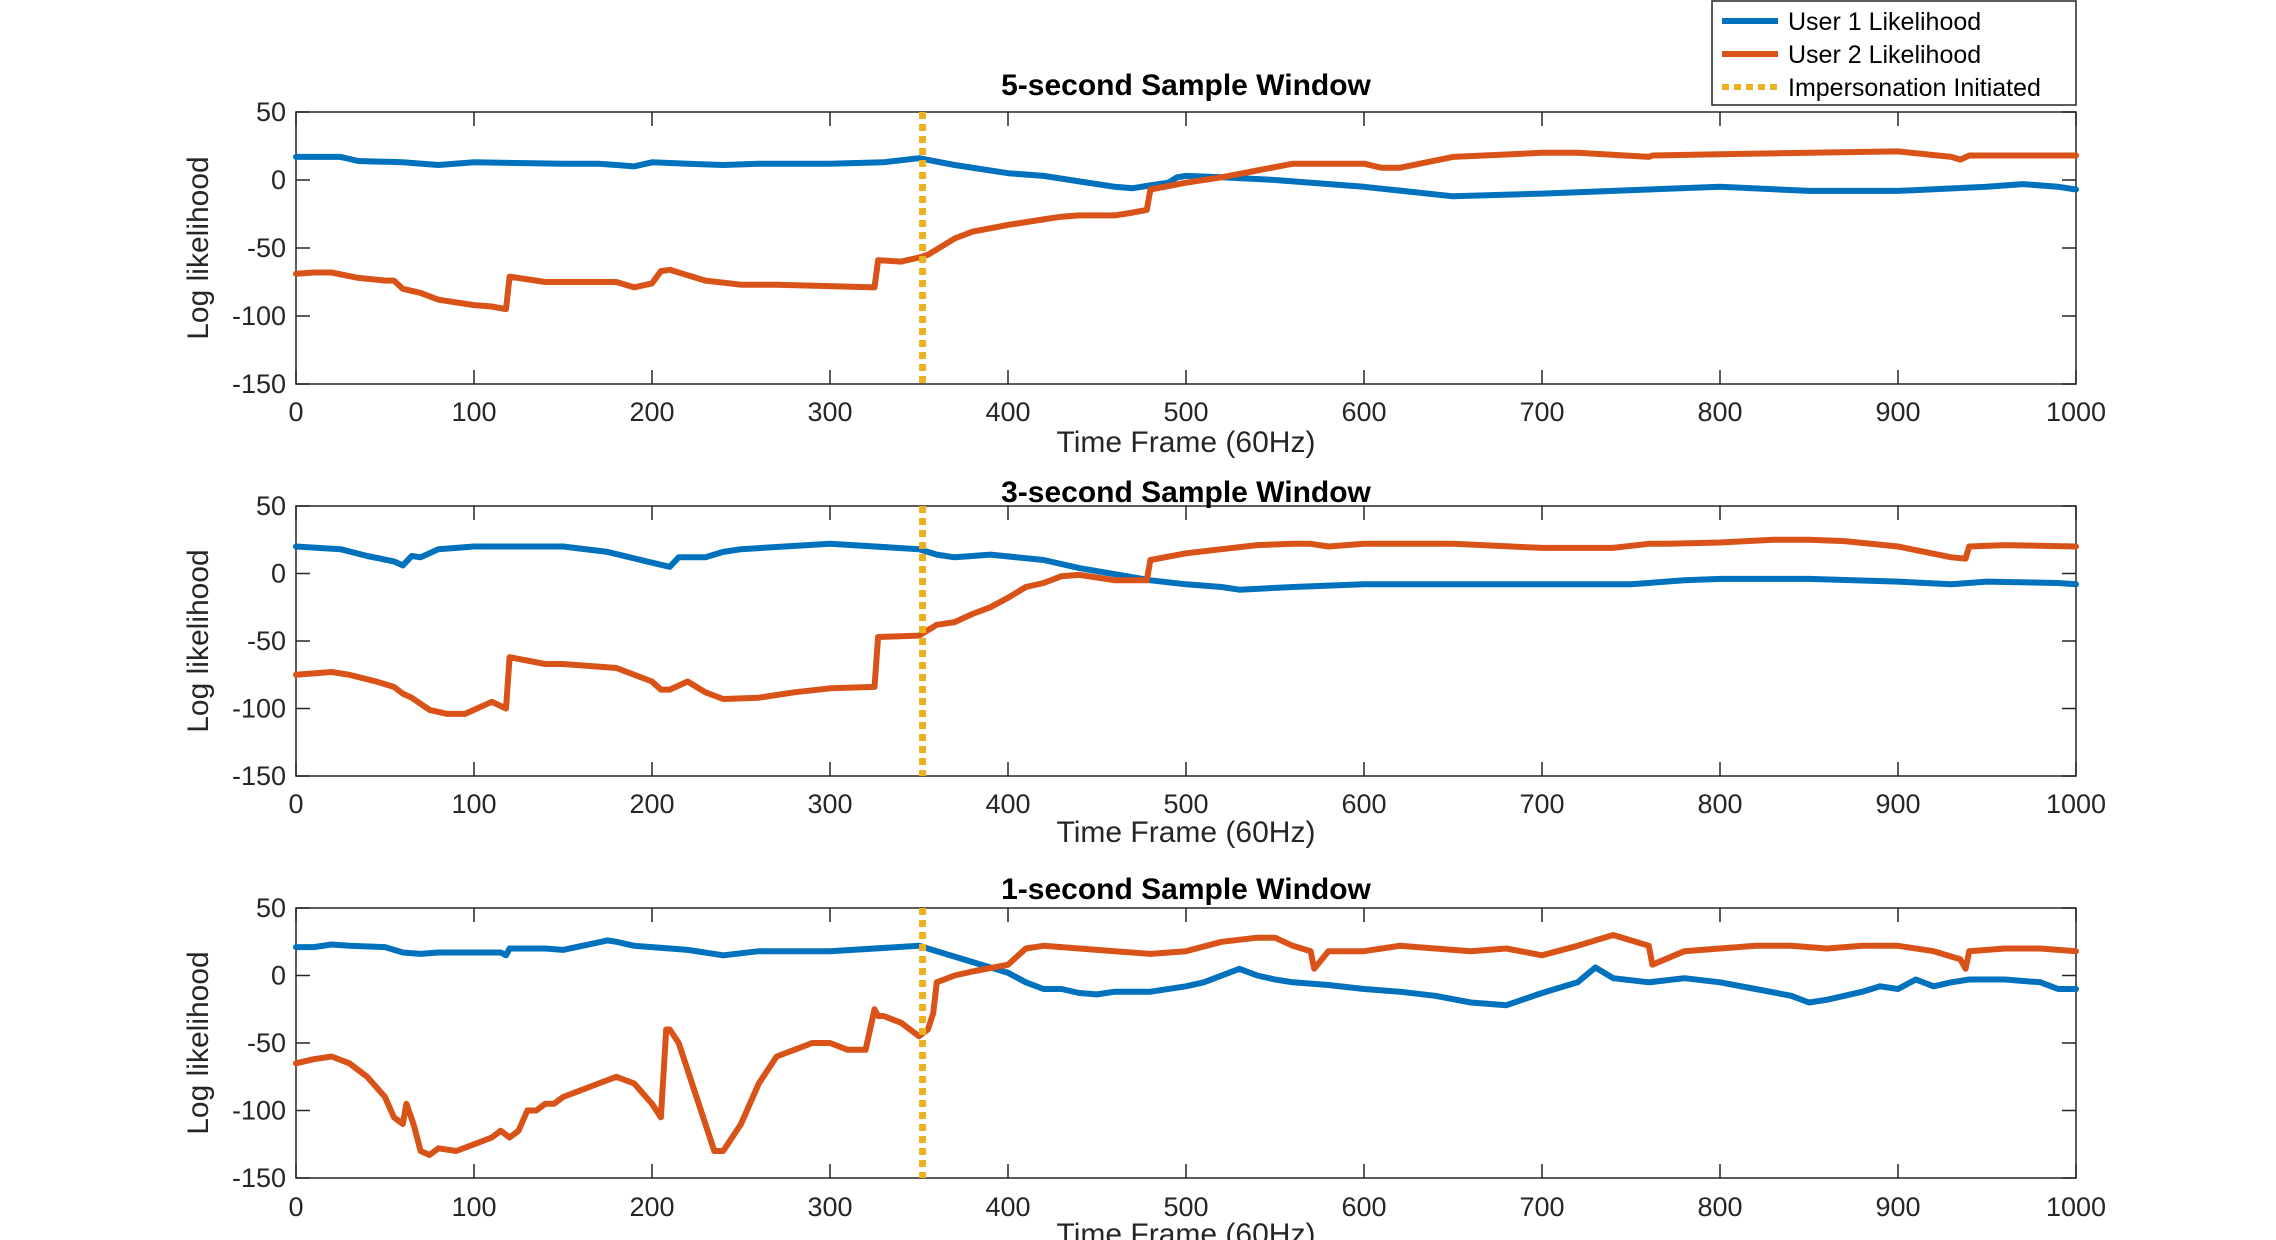 The image size is (2276, 1240). I want to click on chart-title: 1-second Sample Window, so click(1186, 889).